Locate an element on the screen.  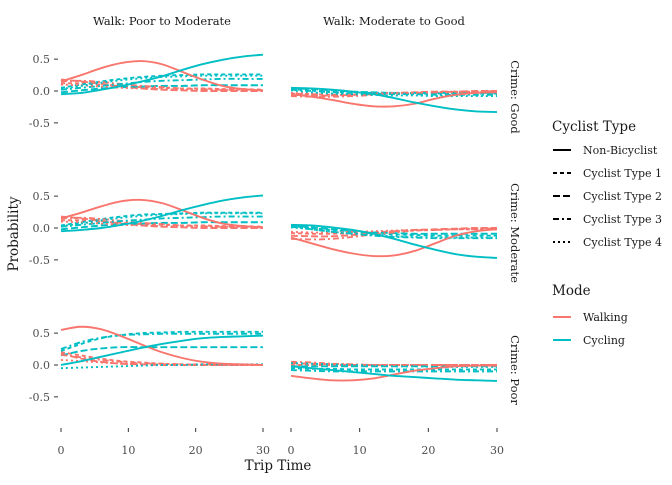
panel-r1-c1 is located at coordinates (394, 241).